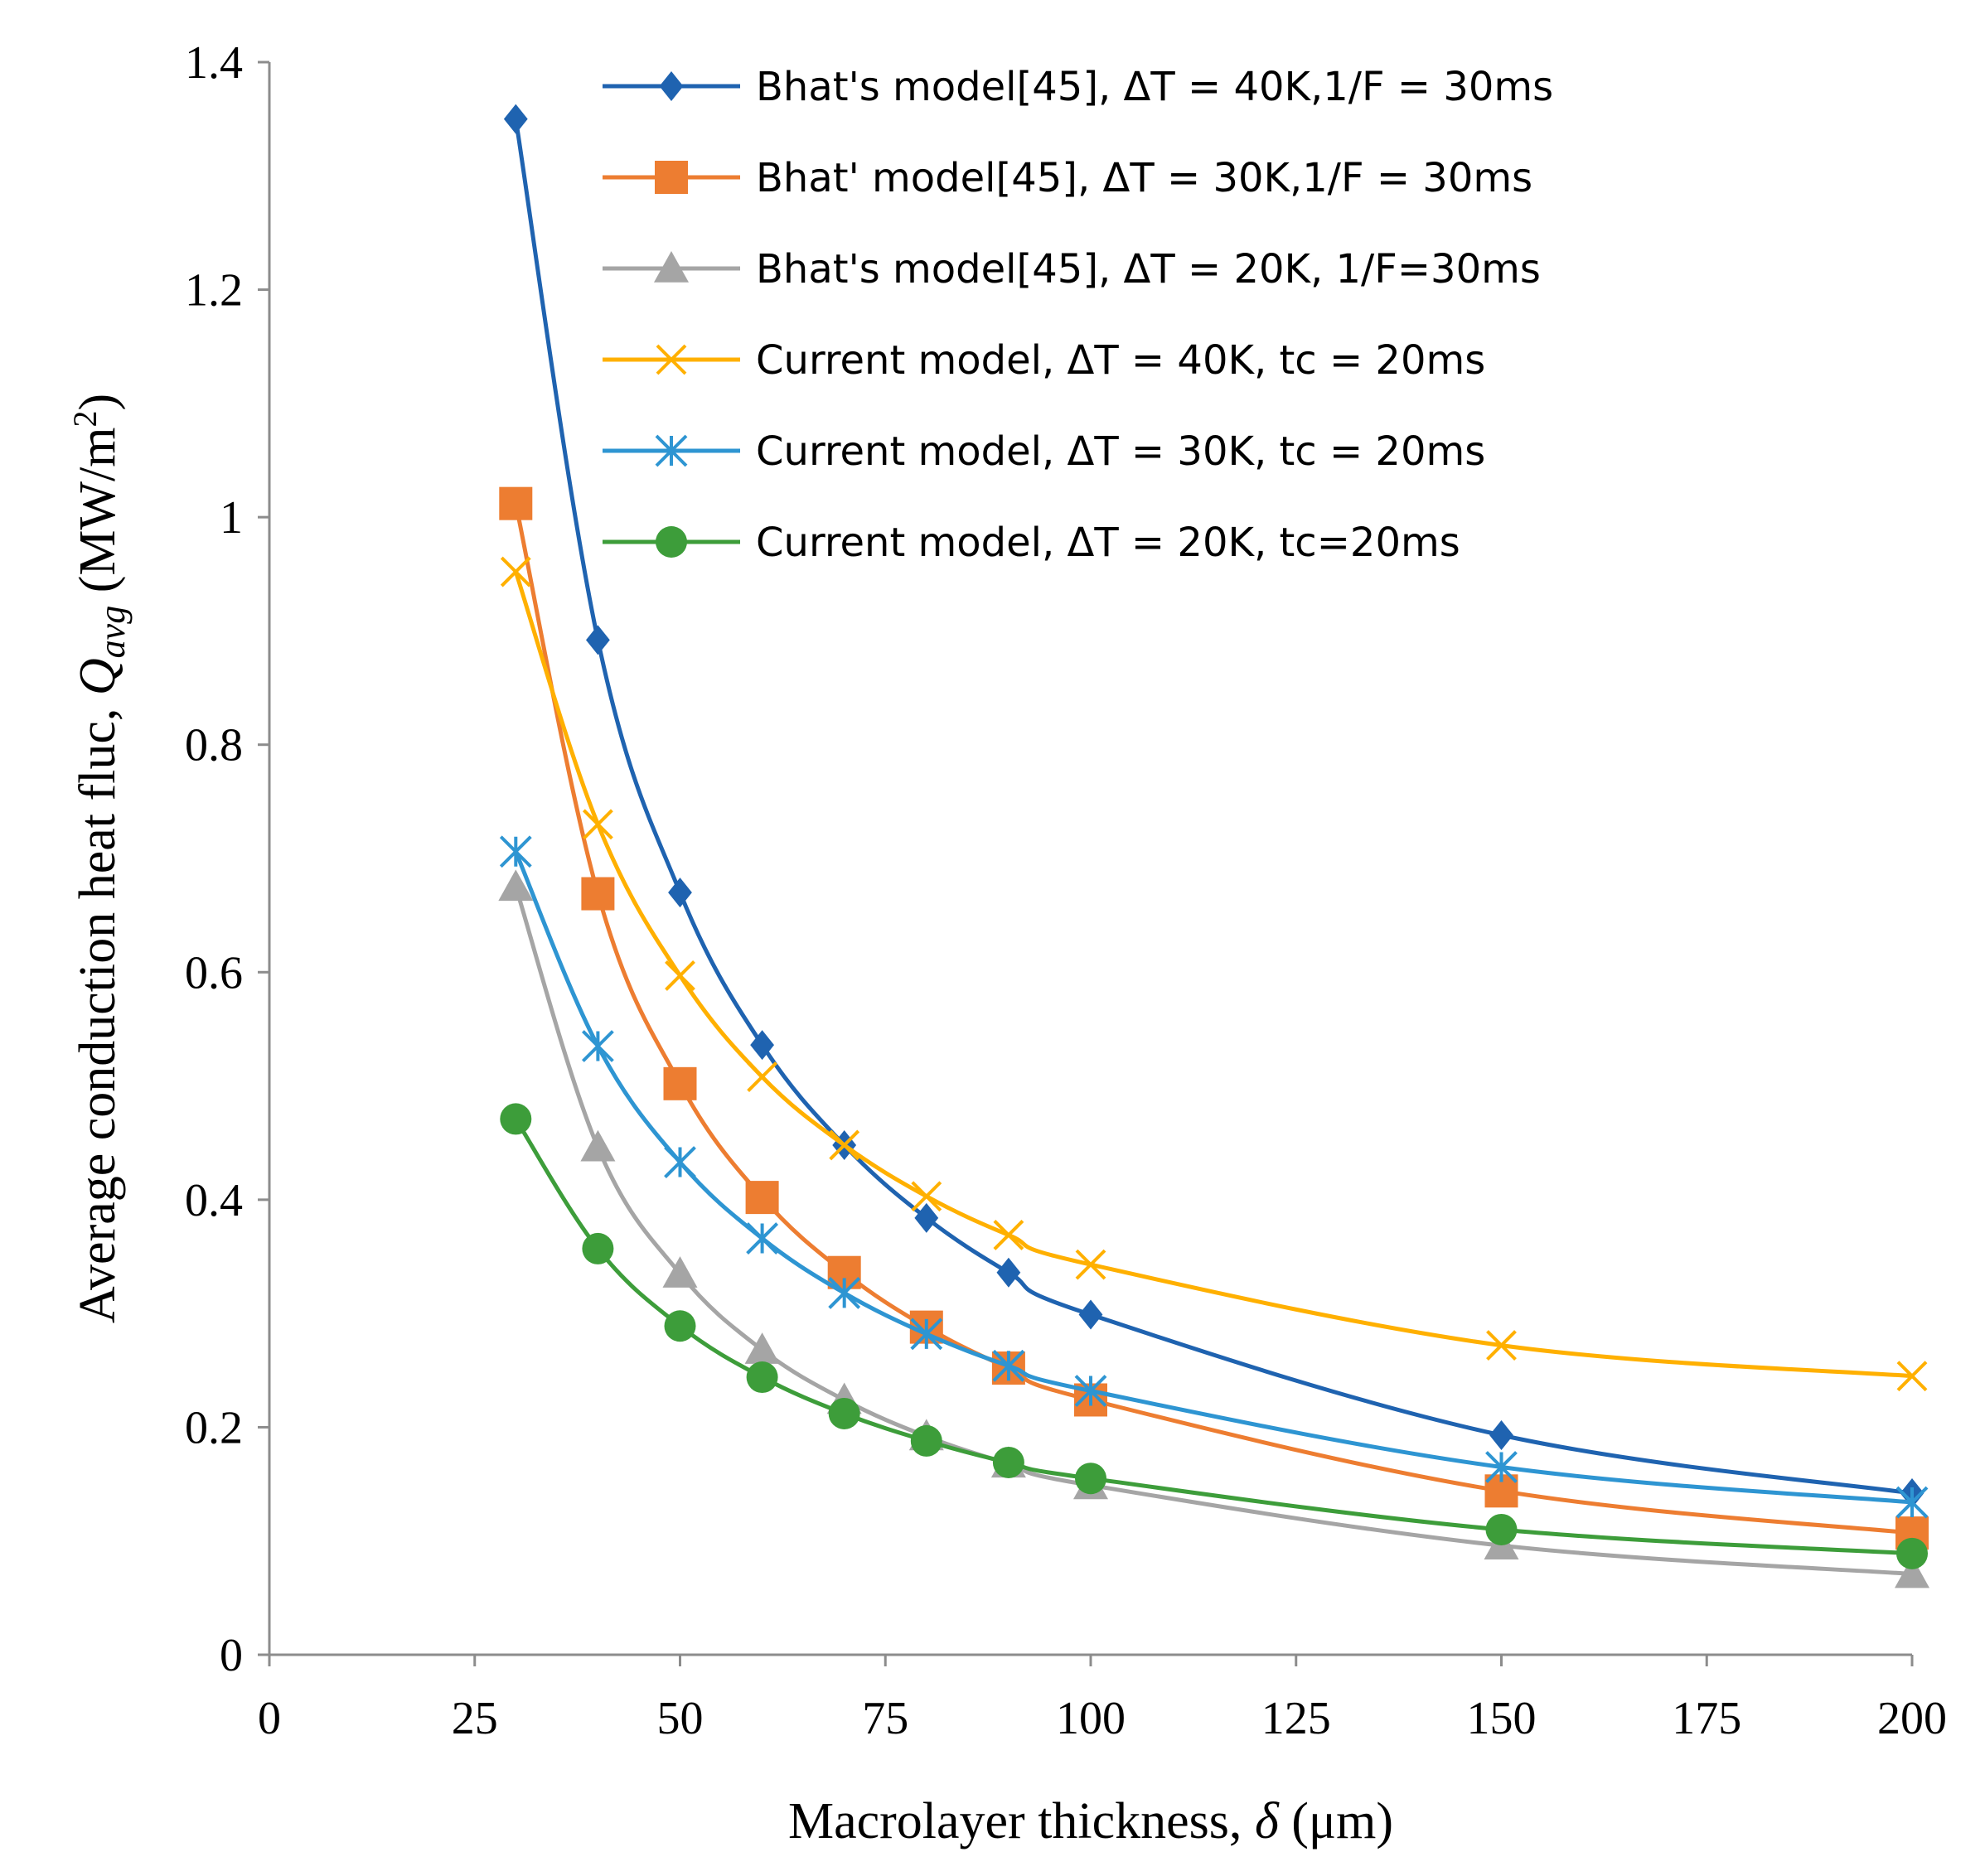 The height and width of the screenshot is (1876, 1985). I want to click on y-tick-label: 0.2, so click(214, 1427).